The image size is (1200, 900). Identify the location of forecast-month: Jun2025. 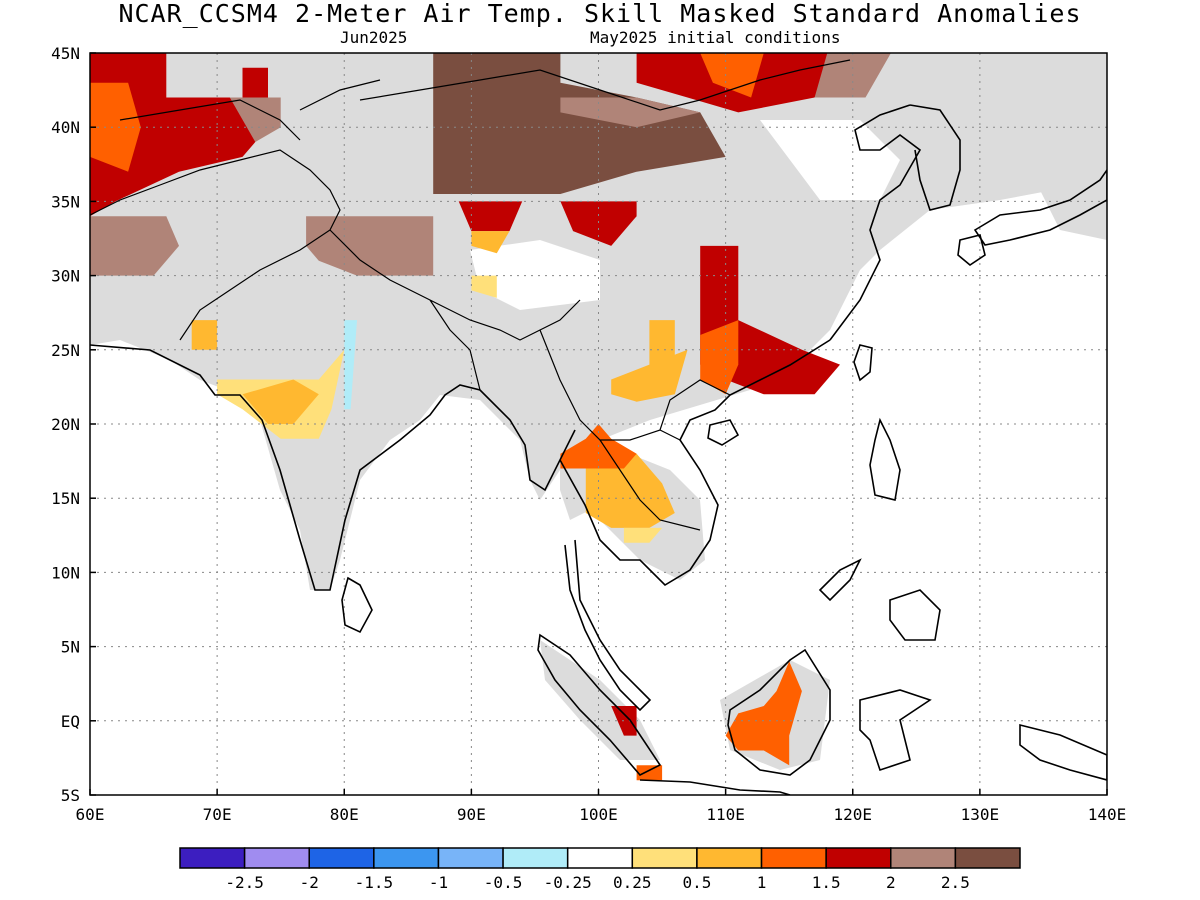
(374, 37).